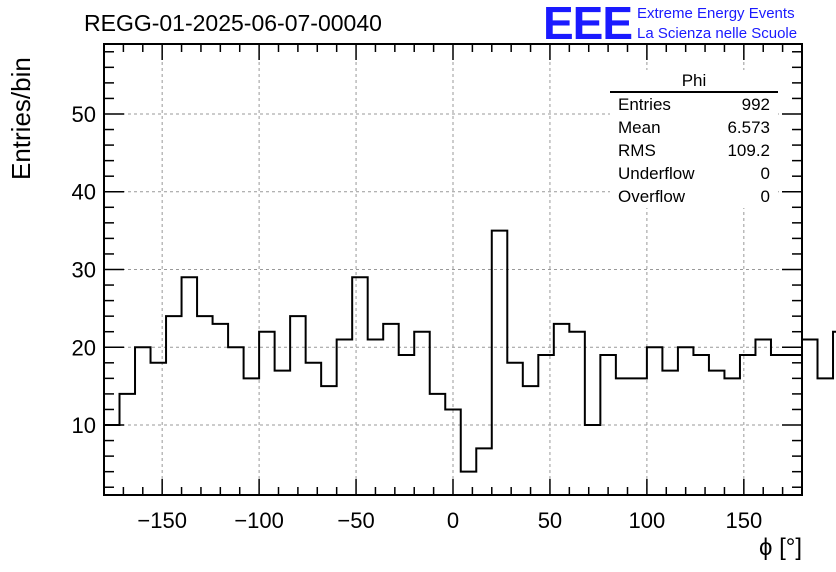 This screenshot has height=572, width=836. Describe the element at coordinates (637, 150) in the screenshot. I see `stats-label: RMS` at that location.